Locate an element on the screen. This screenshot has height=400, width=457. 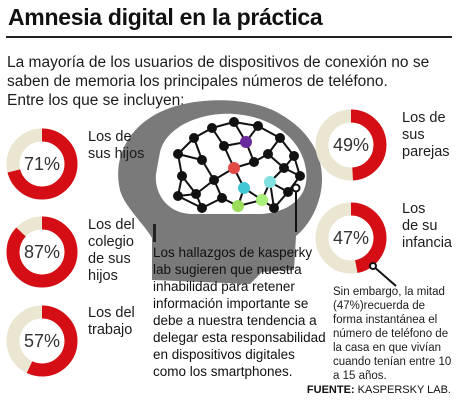
title-divider is located at coordinates (229, 37).